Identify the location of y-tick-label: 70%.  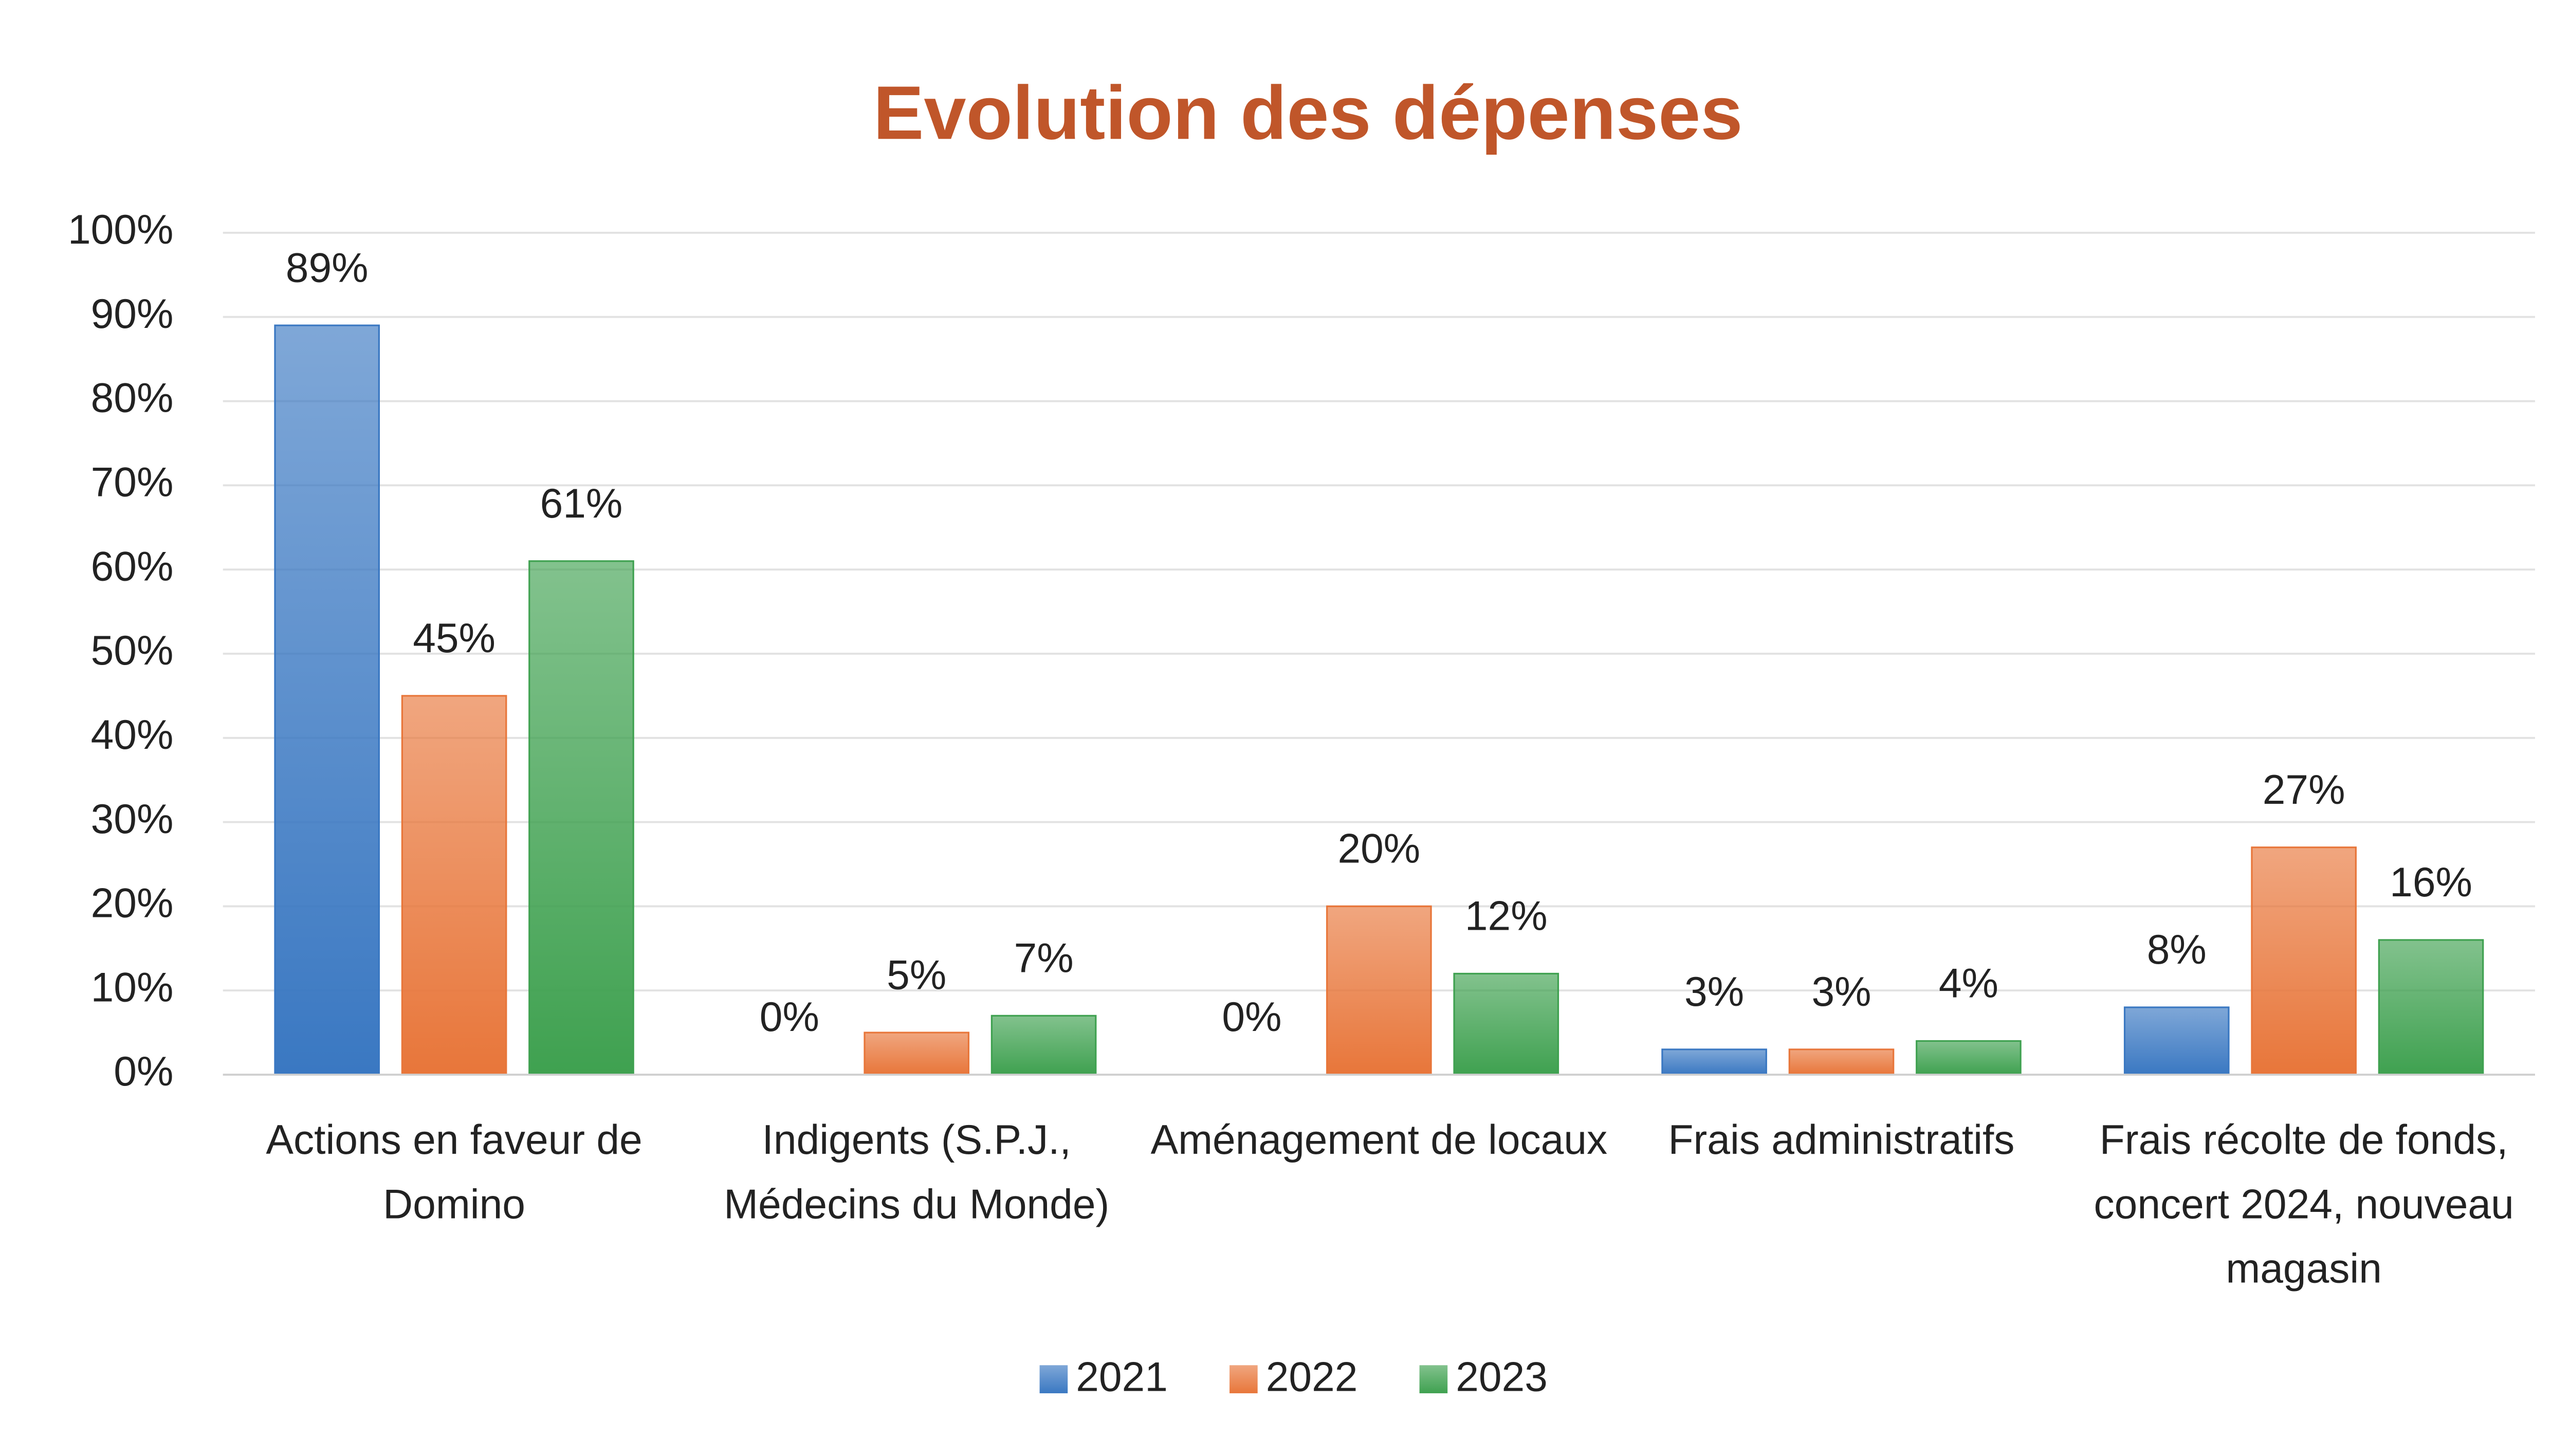
(132, 482).